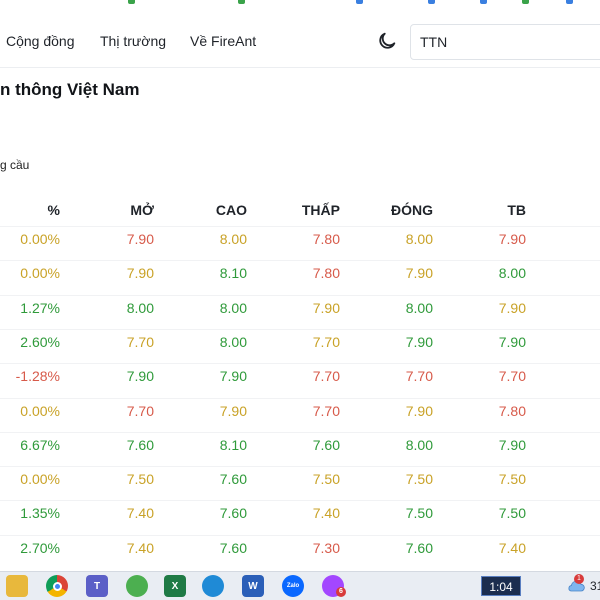  I want to click on nav-link-market: Thị trường, so click(133, 41).